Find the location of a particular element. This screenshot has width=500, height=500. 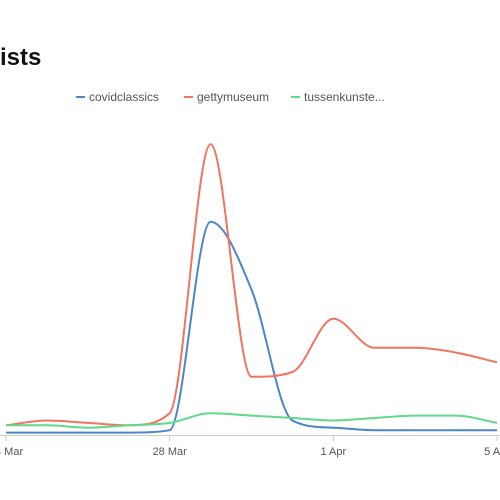

legend-label: covidclassics is located at coordinates (124, 97).